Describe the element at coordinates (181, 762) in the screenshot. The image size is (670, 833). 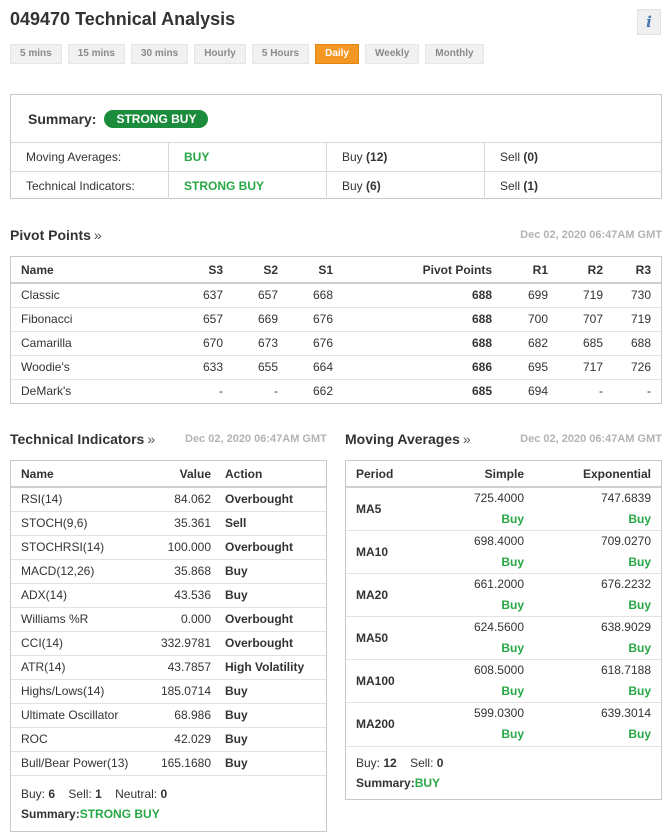
I see `indicator-value: 165.1680` at that location.